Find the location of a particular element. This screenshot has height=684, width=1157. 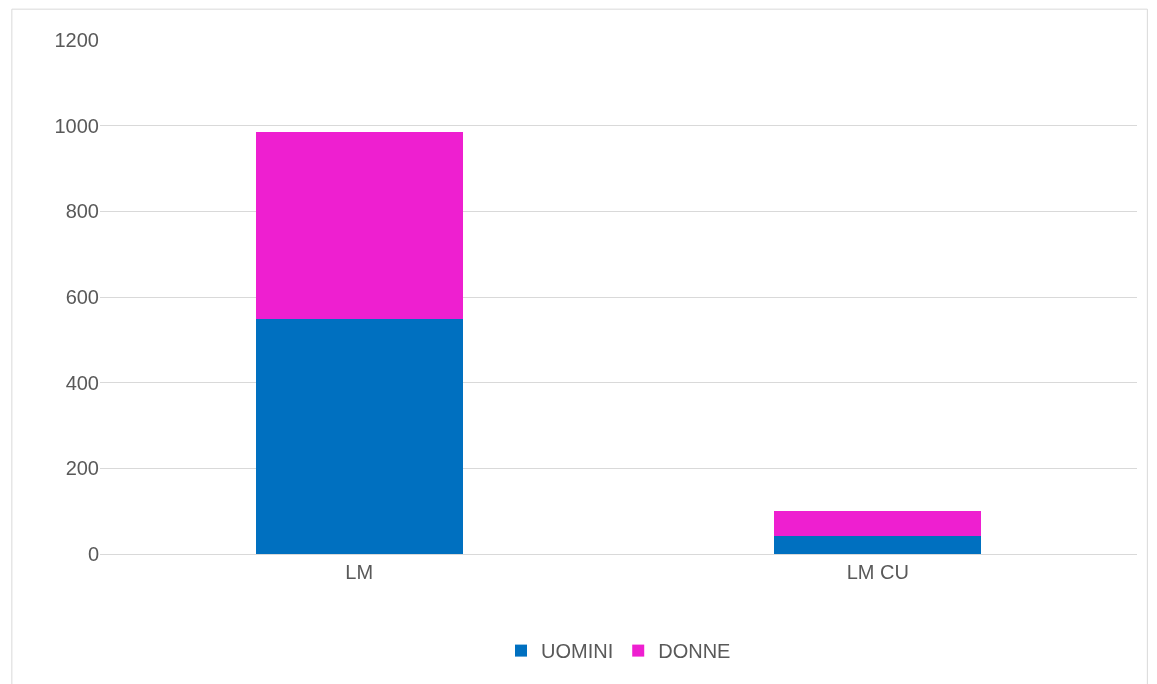

legend-label: DONNE is located at coordinates (694, 651).